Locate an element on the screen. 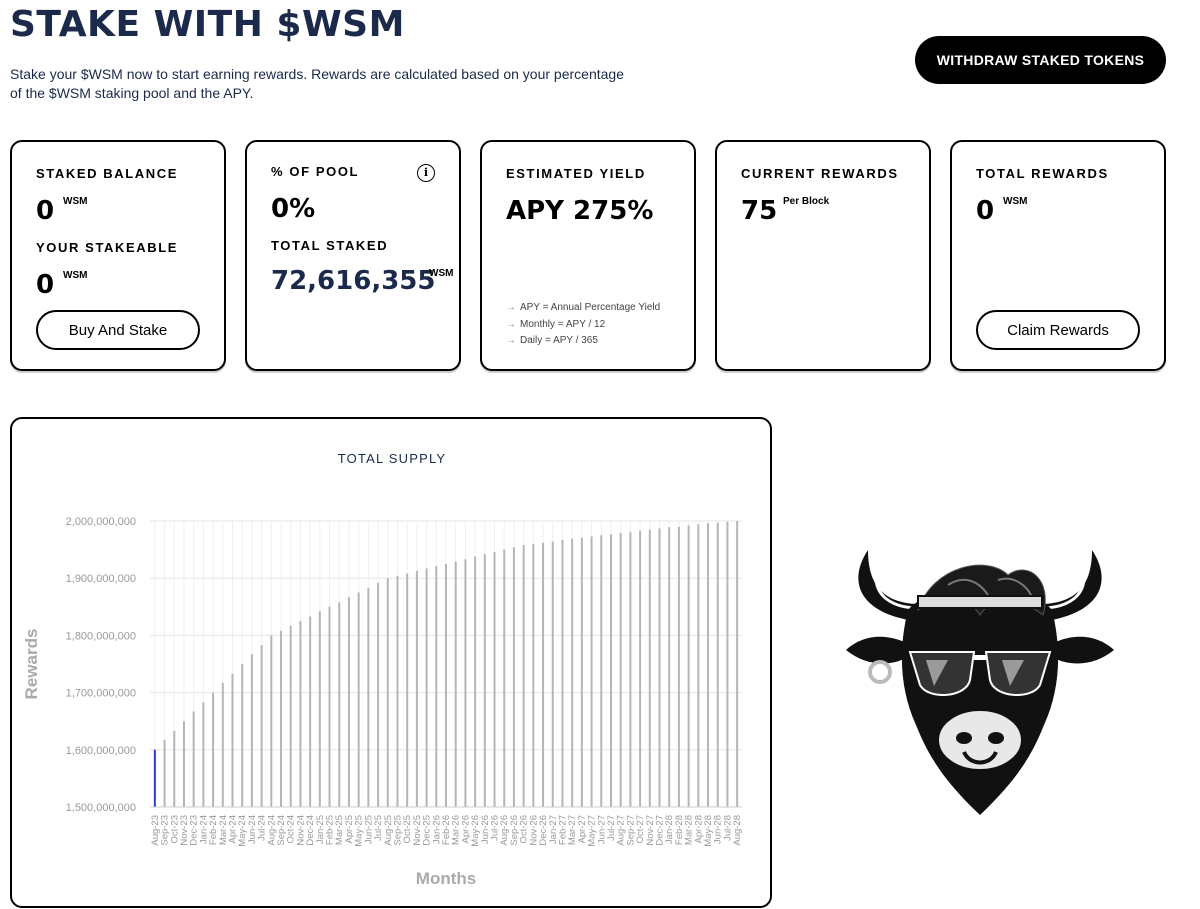 This screenshot has width=1200, height=909. x-tick-label: Jul-28 is located at coordinates (727, 828).